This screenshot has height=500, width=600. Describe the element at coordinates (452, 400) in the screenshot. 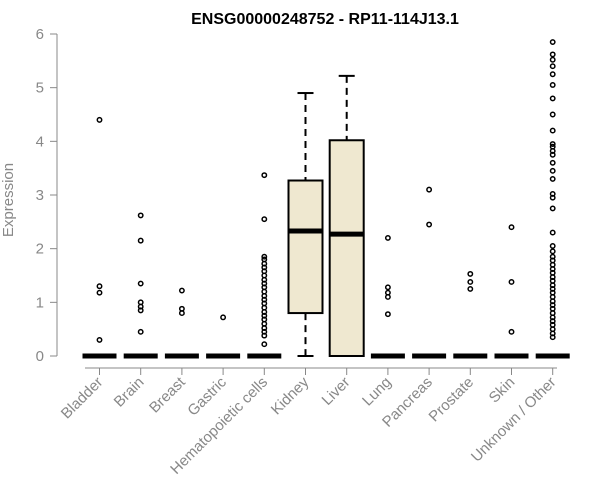

I see `x-tick-label: Prostate` at that location.